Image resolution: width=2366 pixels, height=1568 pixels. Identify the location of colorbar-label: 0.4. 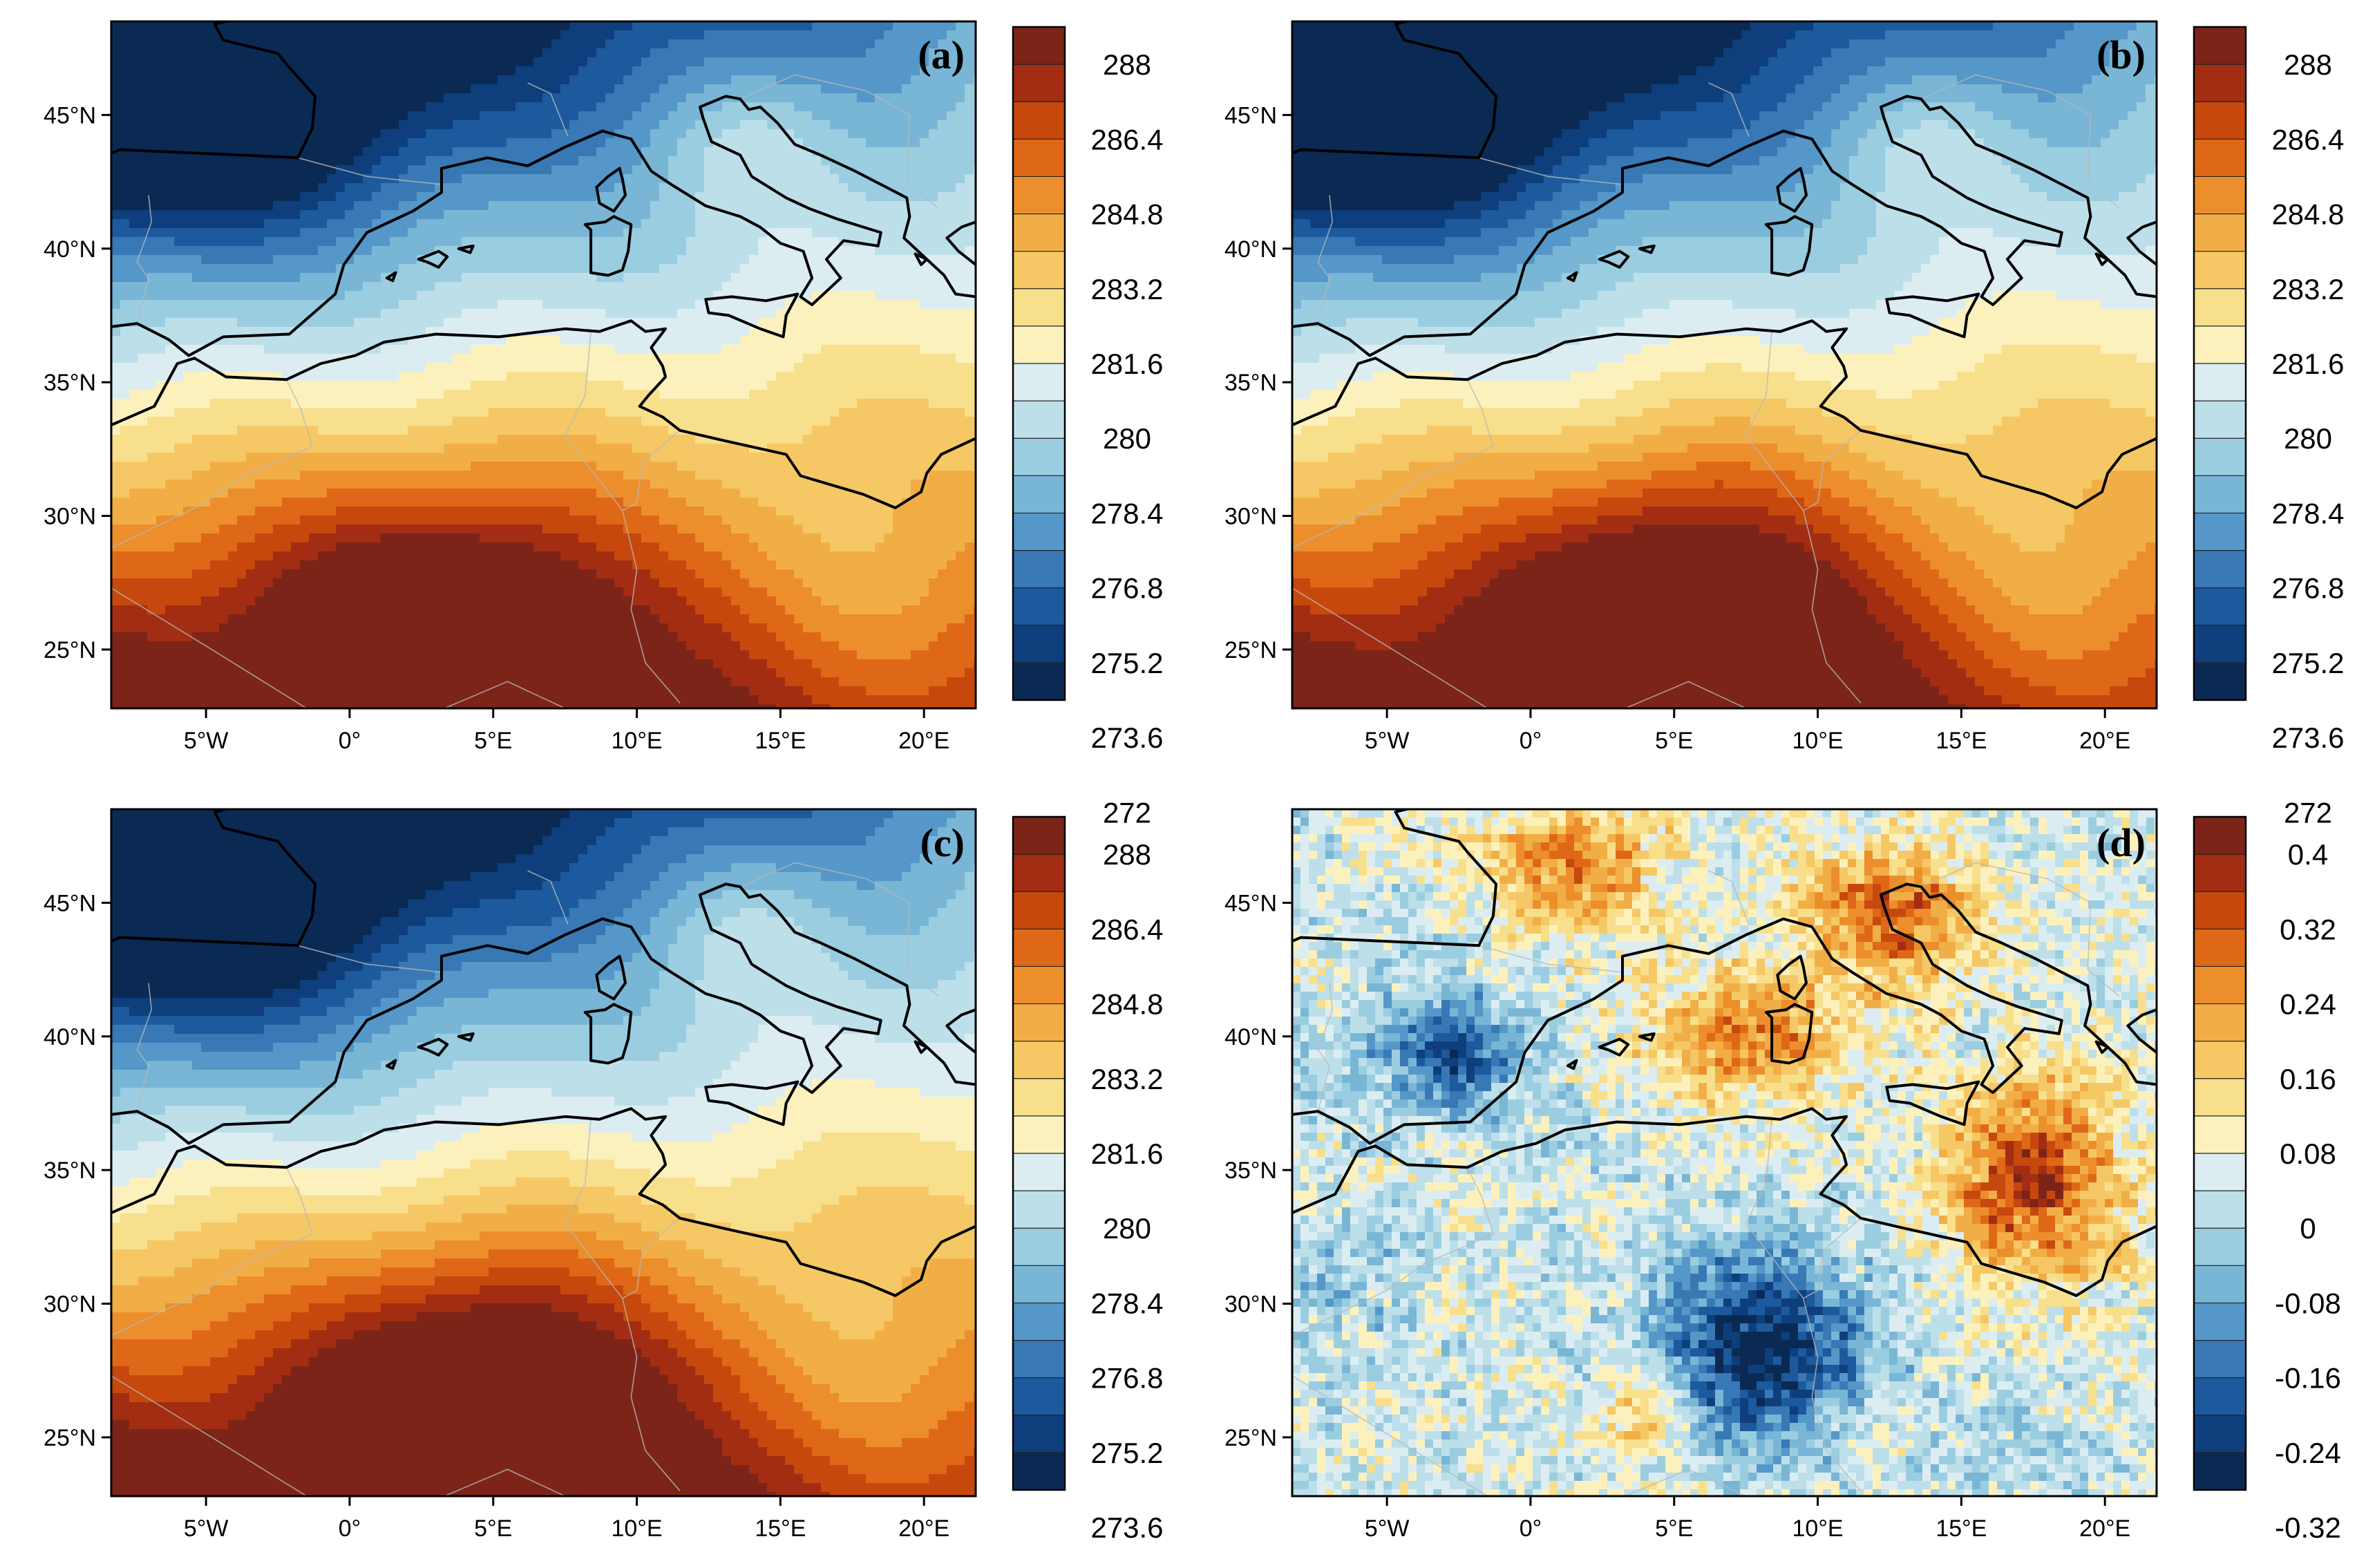
(2308, 854).